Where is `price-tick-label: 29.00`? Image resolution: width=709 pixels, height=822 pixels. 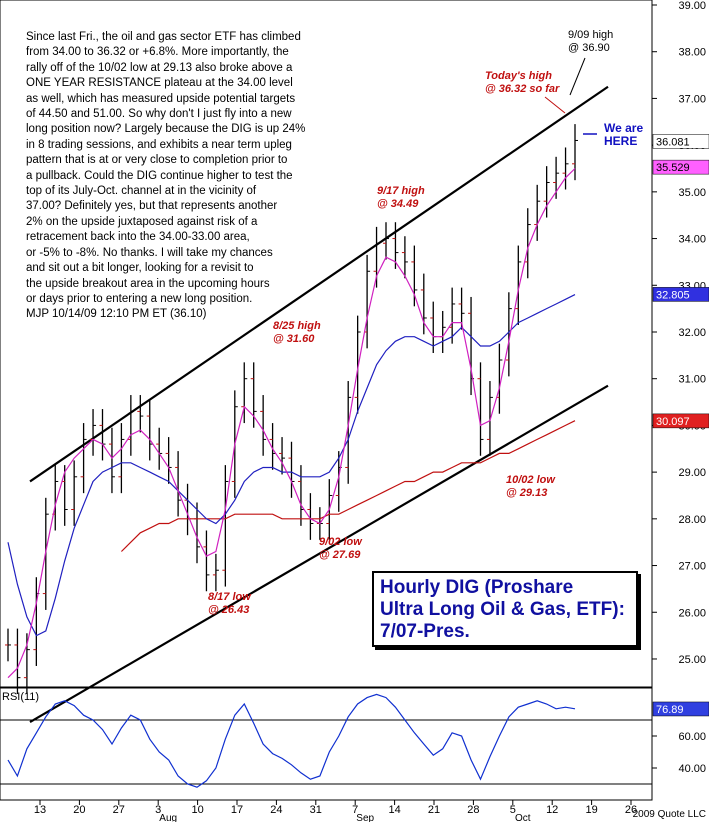 price-tick-label: 29.00 is located at coordinates (692, 473).